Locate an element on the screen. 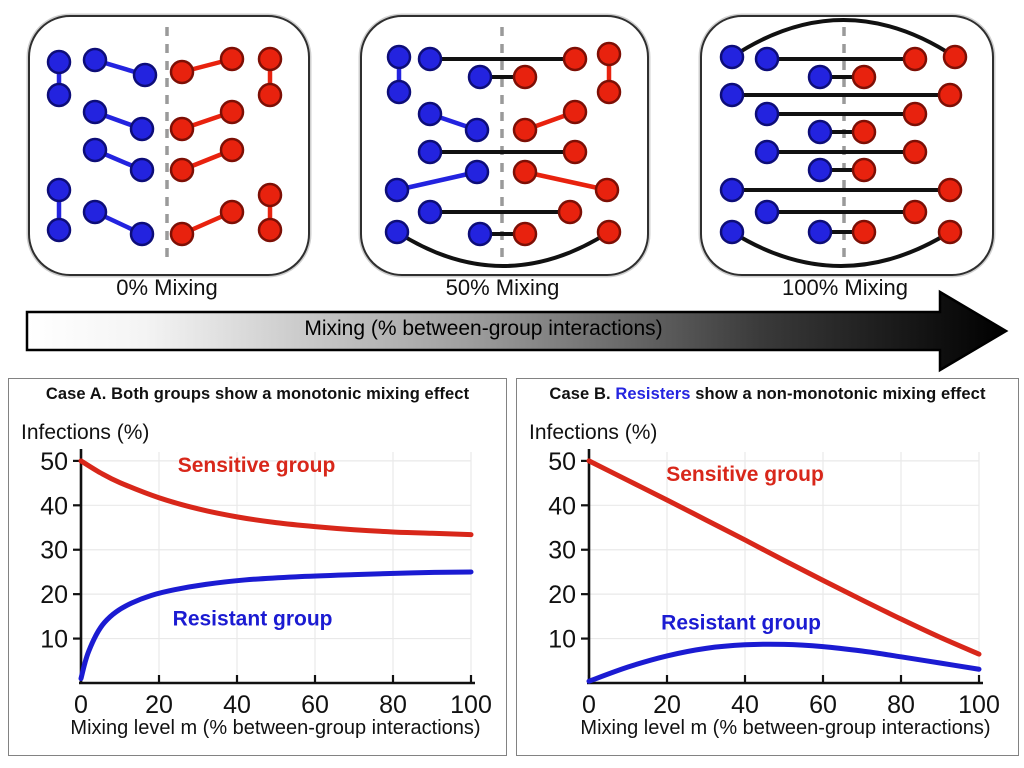 This screenshot has width=1024, height=768. title-part: Resisters is located at coordinates (653, 394).